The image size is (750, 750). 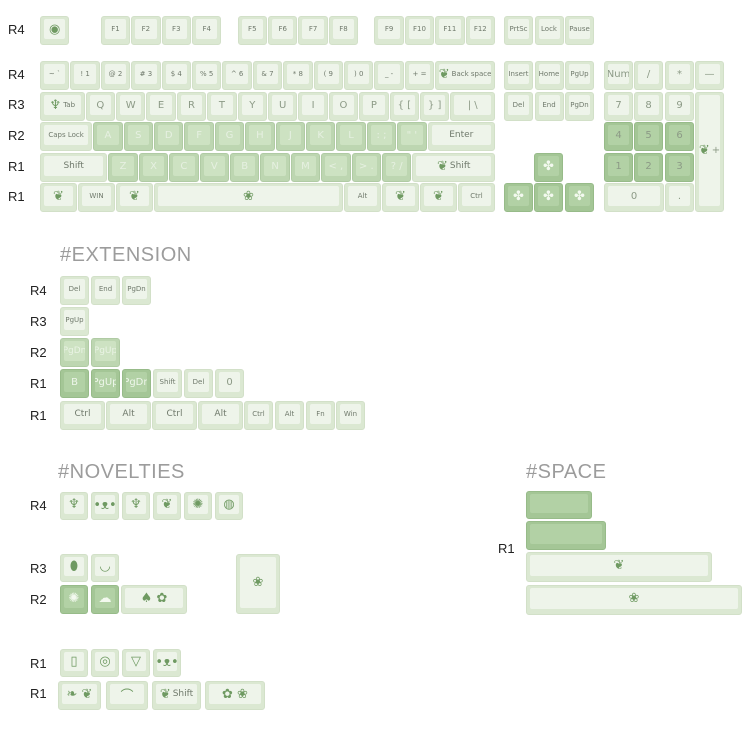 I want to click on keycap: Ctrl, so click(x=82, y=415).